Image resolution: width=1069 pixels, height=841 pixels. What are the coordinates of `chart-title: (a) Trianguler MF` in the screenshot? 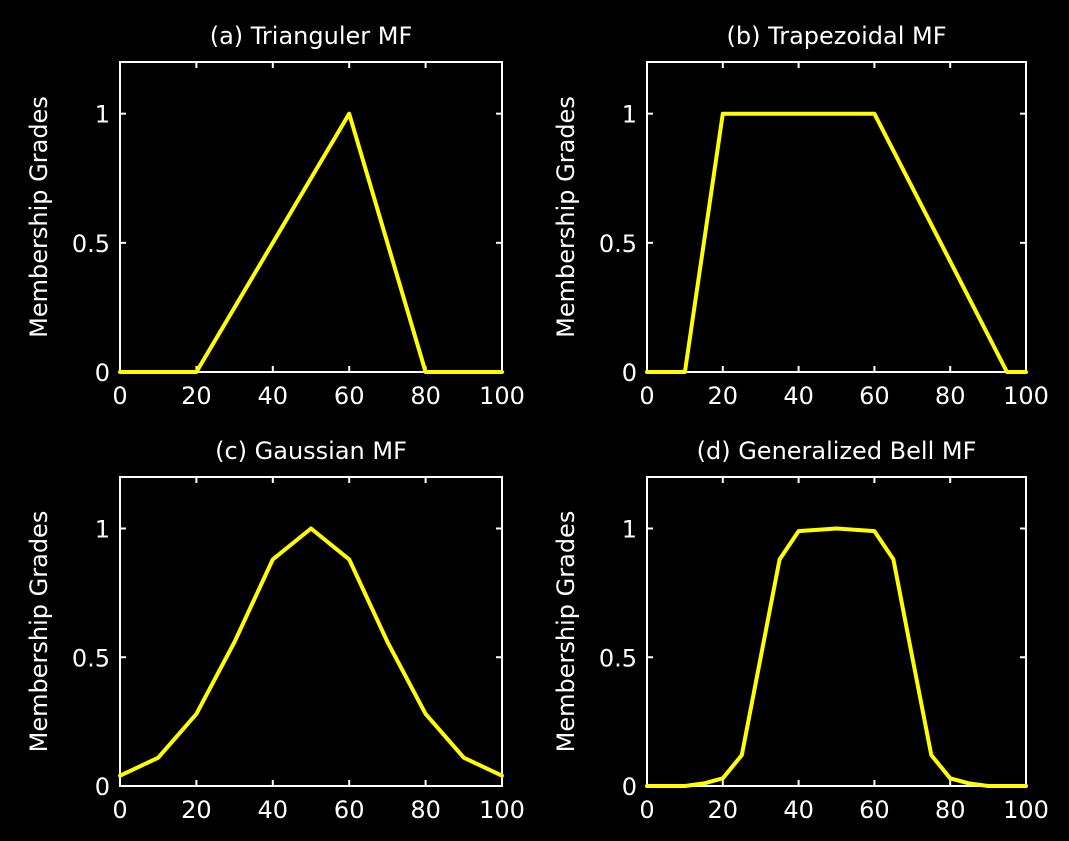 It's located at (311, 36).